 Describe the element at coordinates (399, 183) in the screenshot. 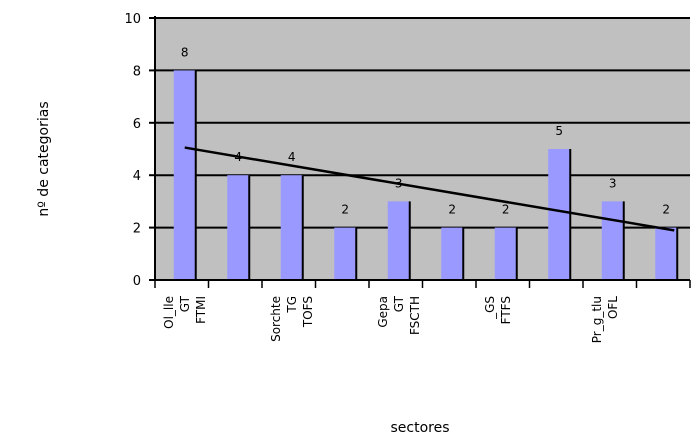

I see `data-label-4: 3` at that location.